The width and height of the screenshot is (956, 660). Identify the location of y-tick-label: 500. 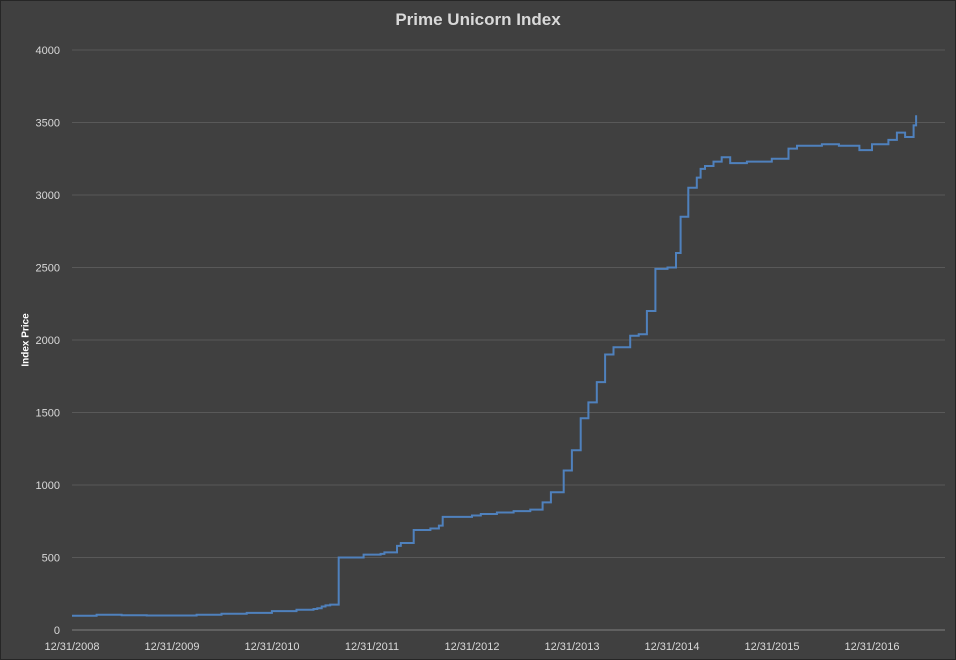
(51, 559).